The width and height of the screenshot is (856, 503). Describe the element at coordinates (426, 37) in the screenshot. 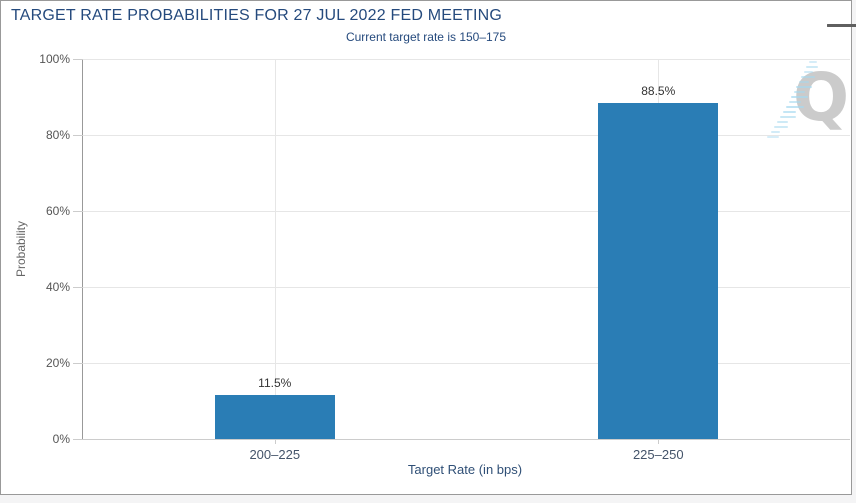

I see `chart-subtitle: Current target rate is 150–175` at that location.